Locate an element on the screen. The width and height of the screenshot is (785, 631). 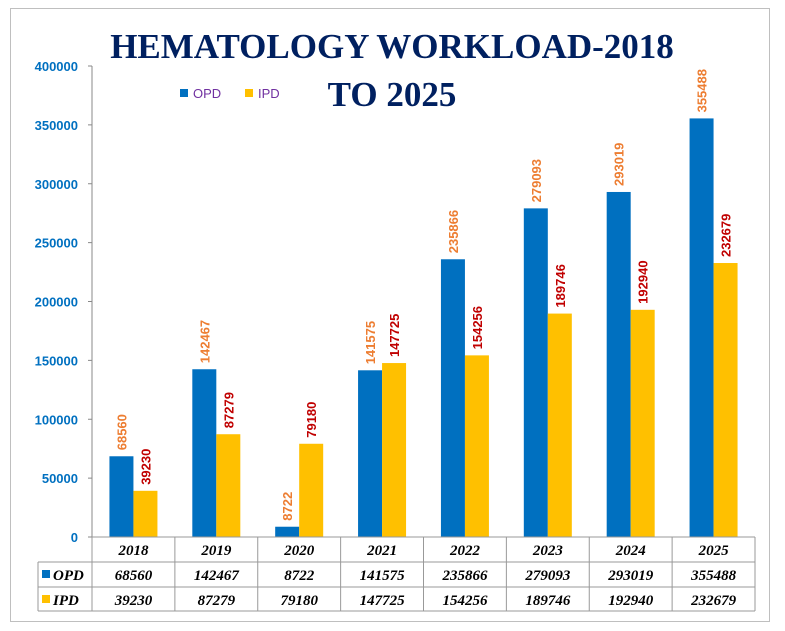
y-tick-label: 400000 is located at coordinates (56, 66).